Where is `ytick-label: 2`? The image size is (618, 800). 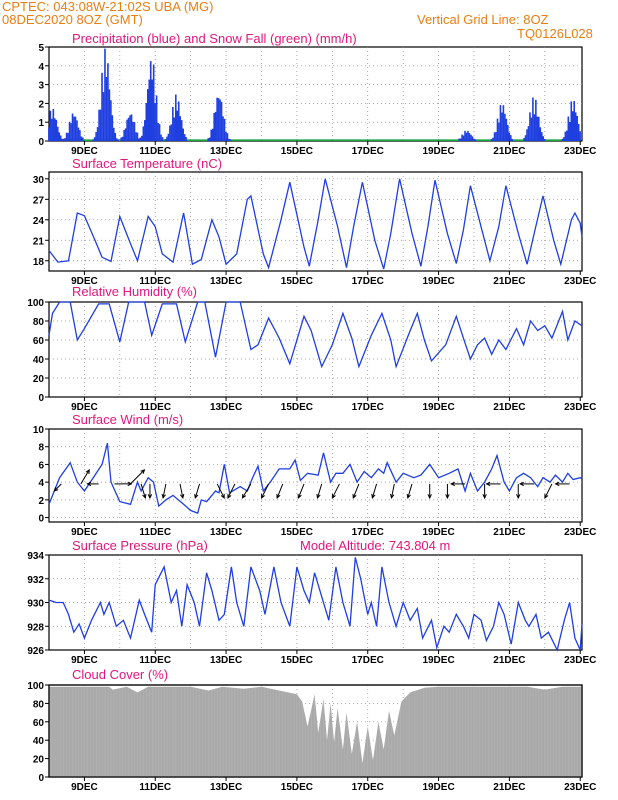
ytick-label: 2 is located at coordinates (41, 501).